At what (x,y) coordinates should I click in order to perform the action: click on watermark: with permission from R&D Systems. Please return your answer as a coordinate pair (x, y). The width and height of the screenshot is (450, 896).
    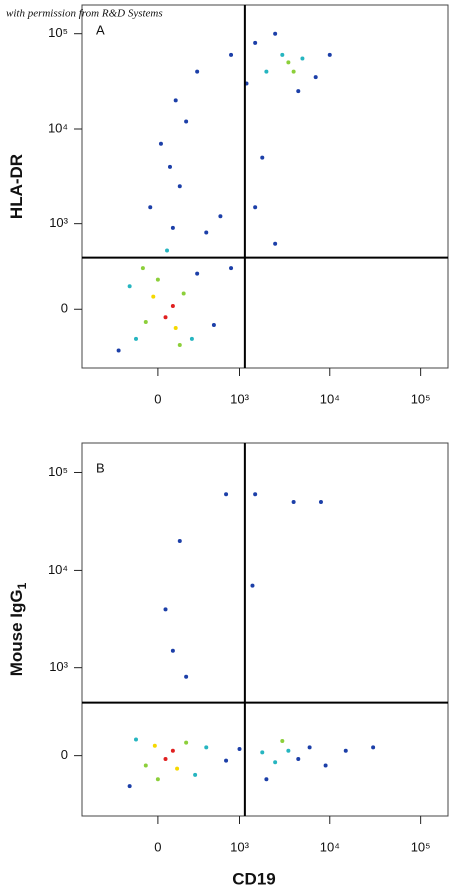
    Looking at the image, I should click on (84, 14).